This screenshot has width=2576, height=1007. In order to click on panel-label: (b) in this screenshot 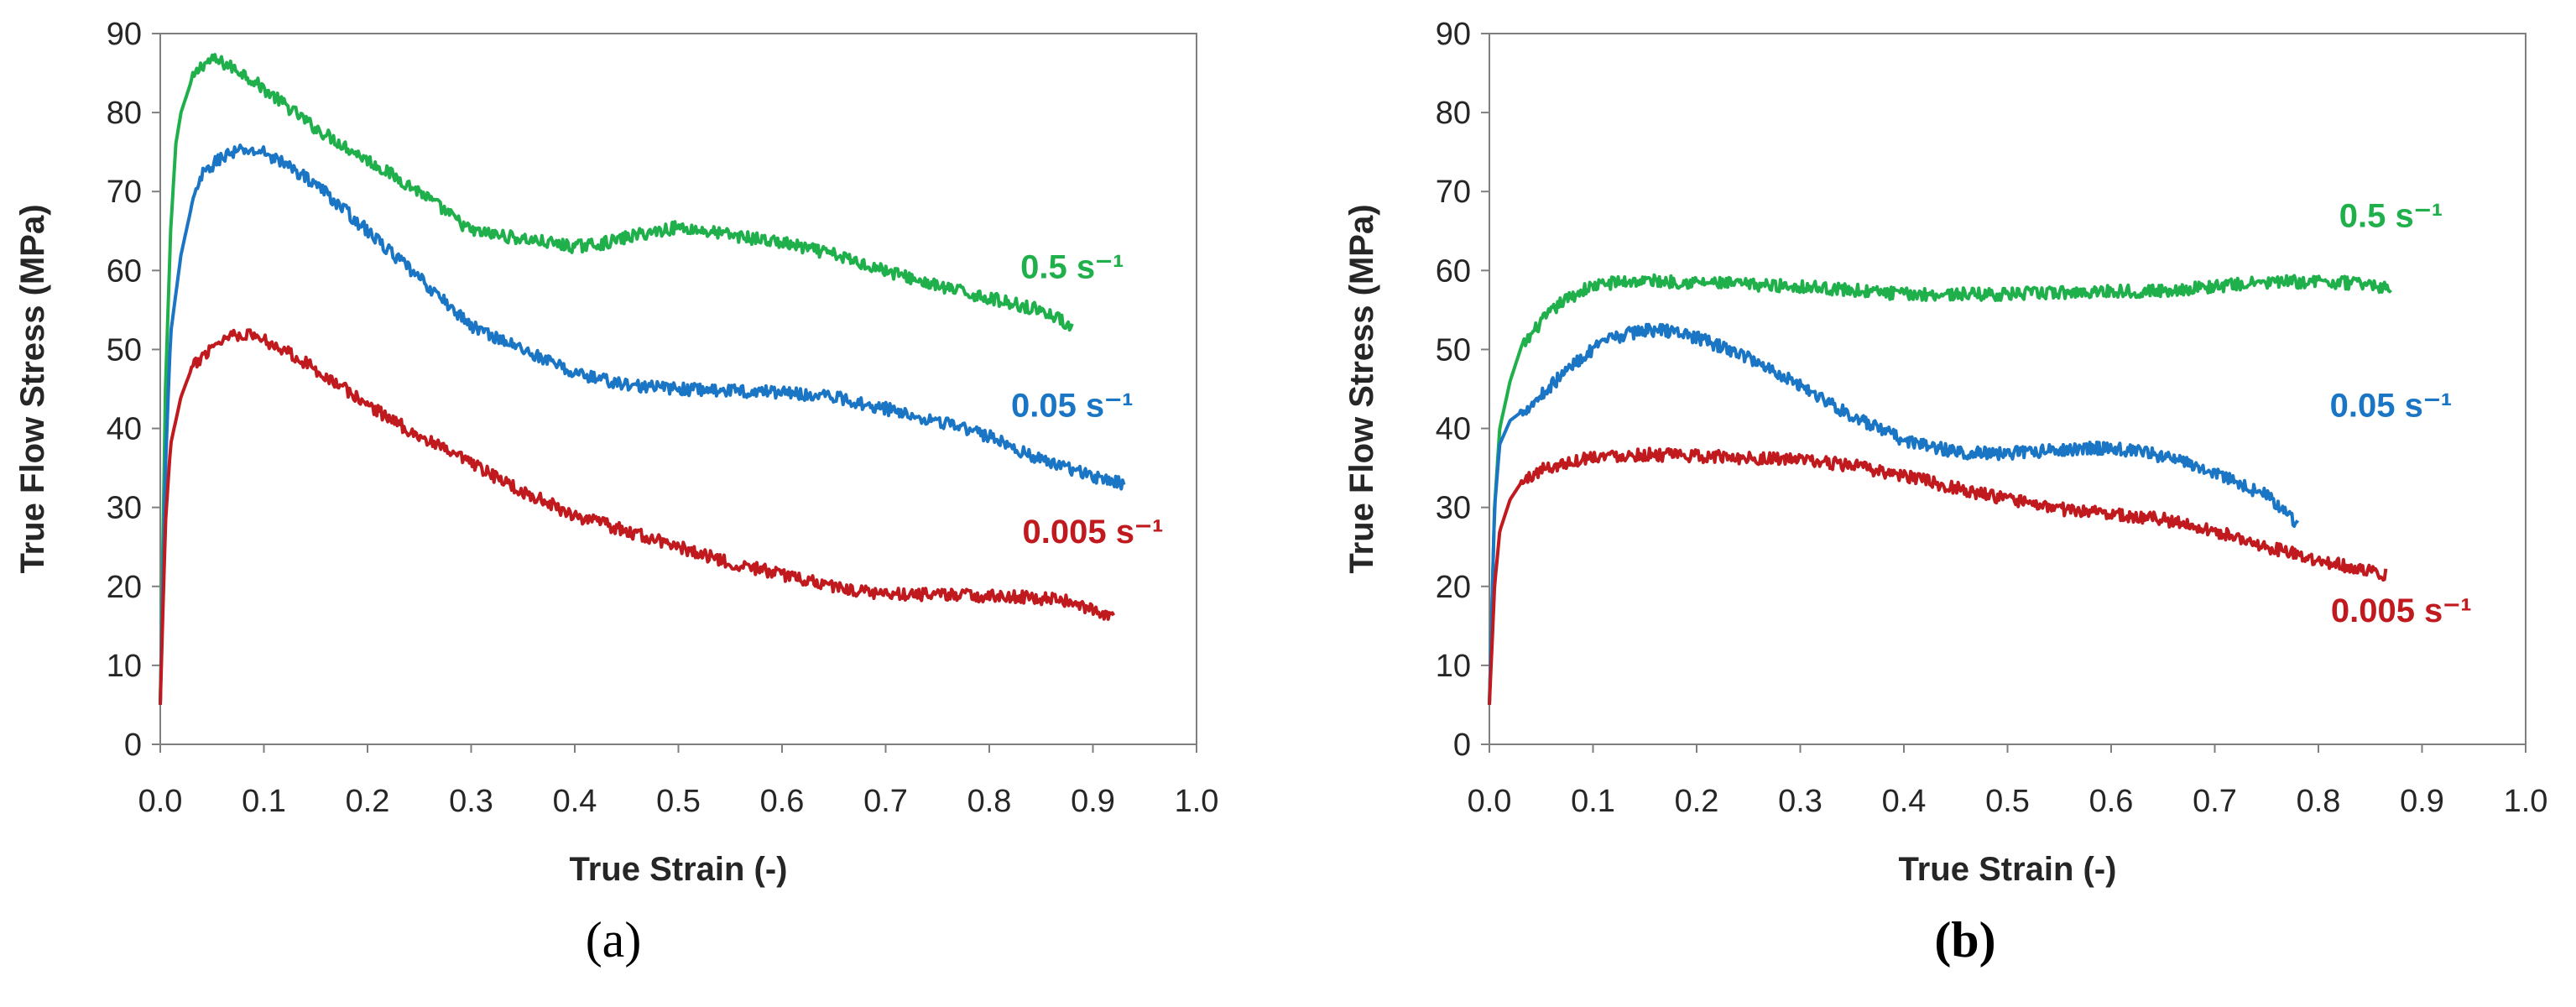, I will do `click(1964, 940)`.